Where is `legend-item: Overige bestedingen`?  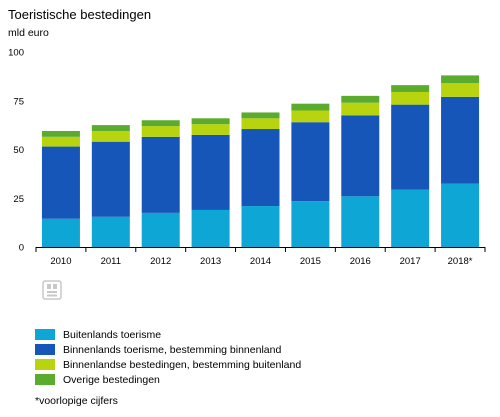 legend-item: Overige bestedingen is located at coordinates (168, 379).